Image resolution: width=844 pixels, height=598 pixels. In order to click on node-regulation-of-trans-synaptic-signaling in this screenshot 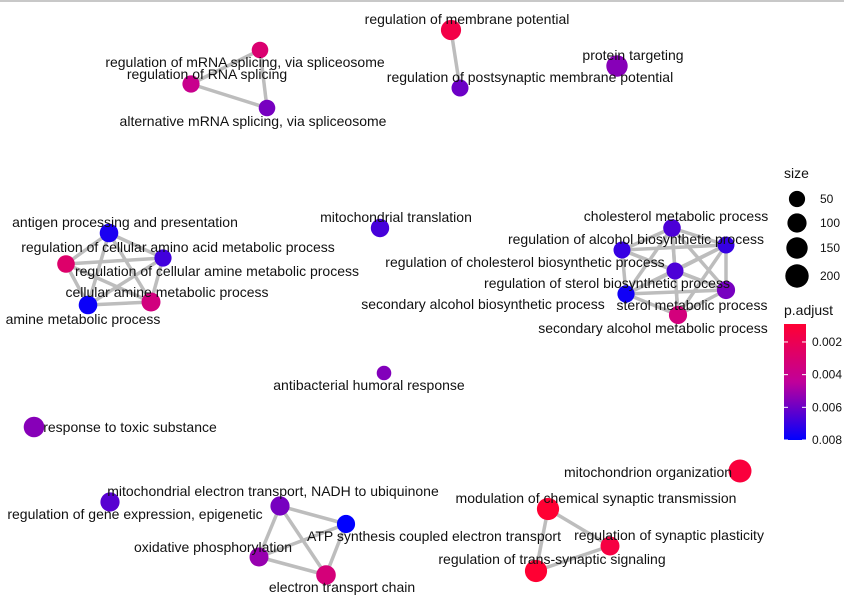, I will do `click(536, 571)`.